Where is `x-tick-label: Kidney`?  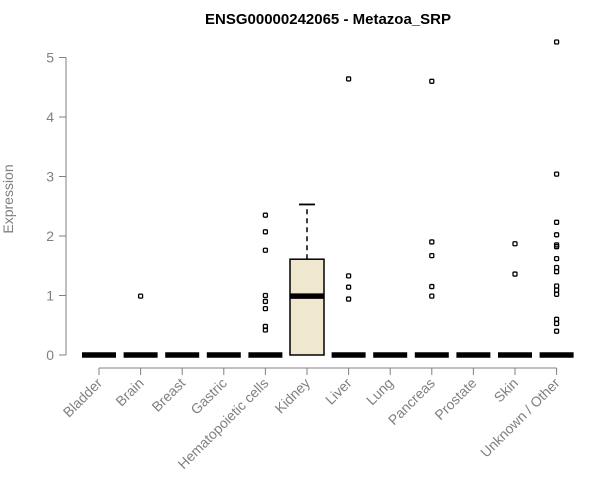 x-tick-label: Kidney is located at coordinates (293, 396).